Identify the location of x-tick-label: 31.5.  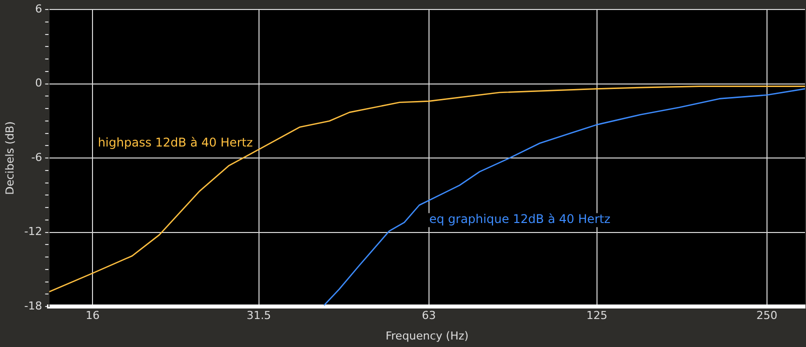
(259, 315).